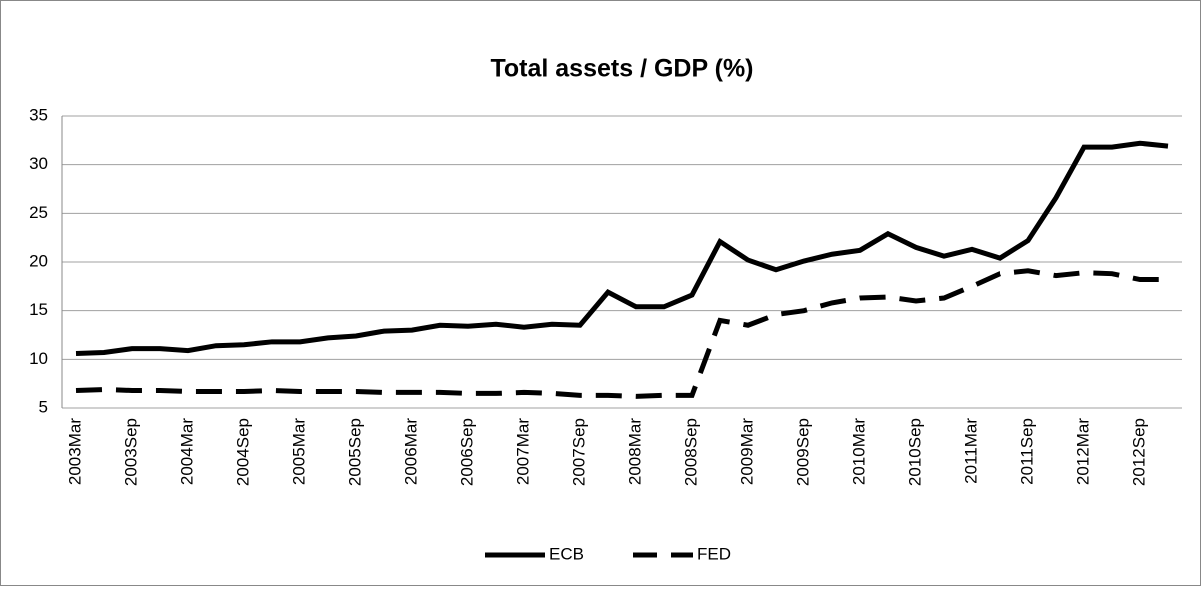 This screenshot has width=1201, height=591. Describe the element at coordinates (914, 452) in the screenshot. I see `x-tick-label: 2010Sep` at that location.